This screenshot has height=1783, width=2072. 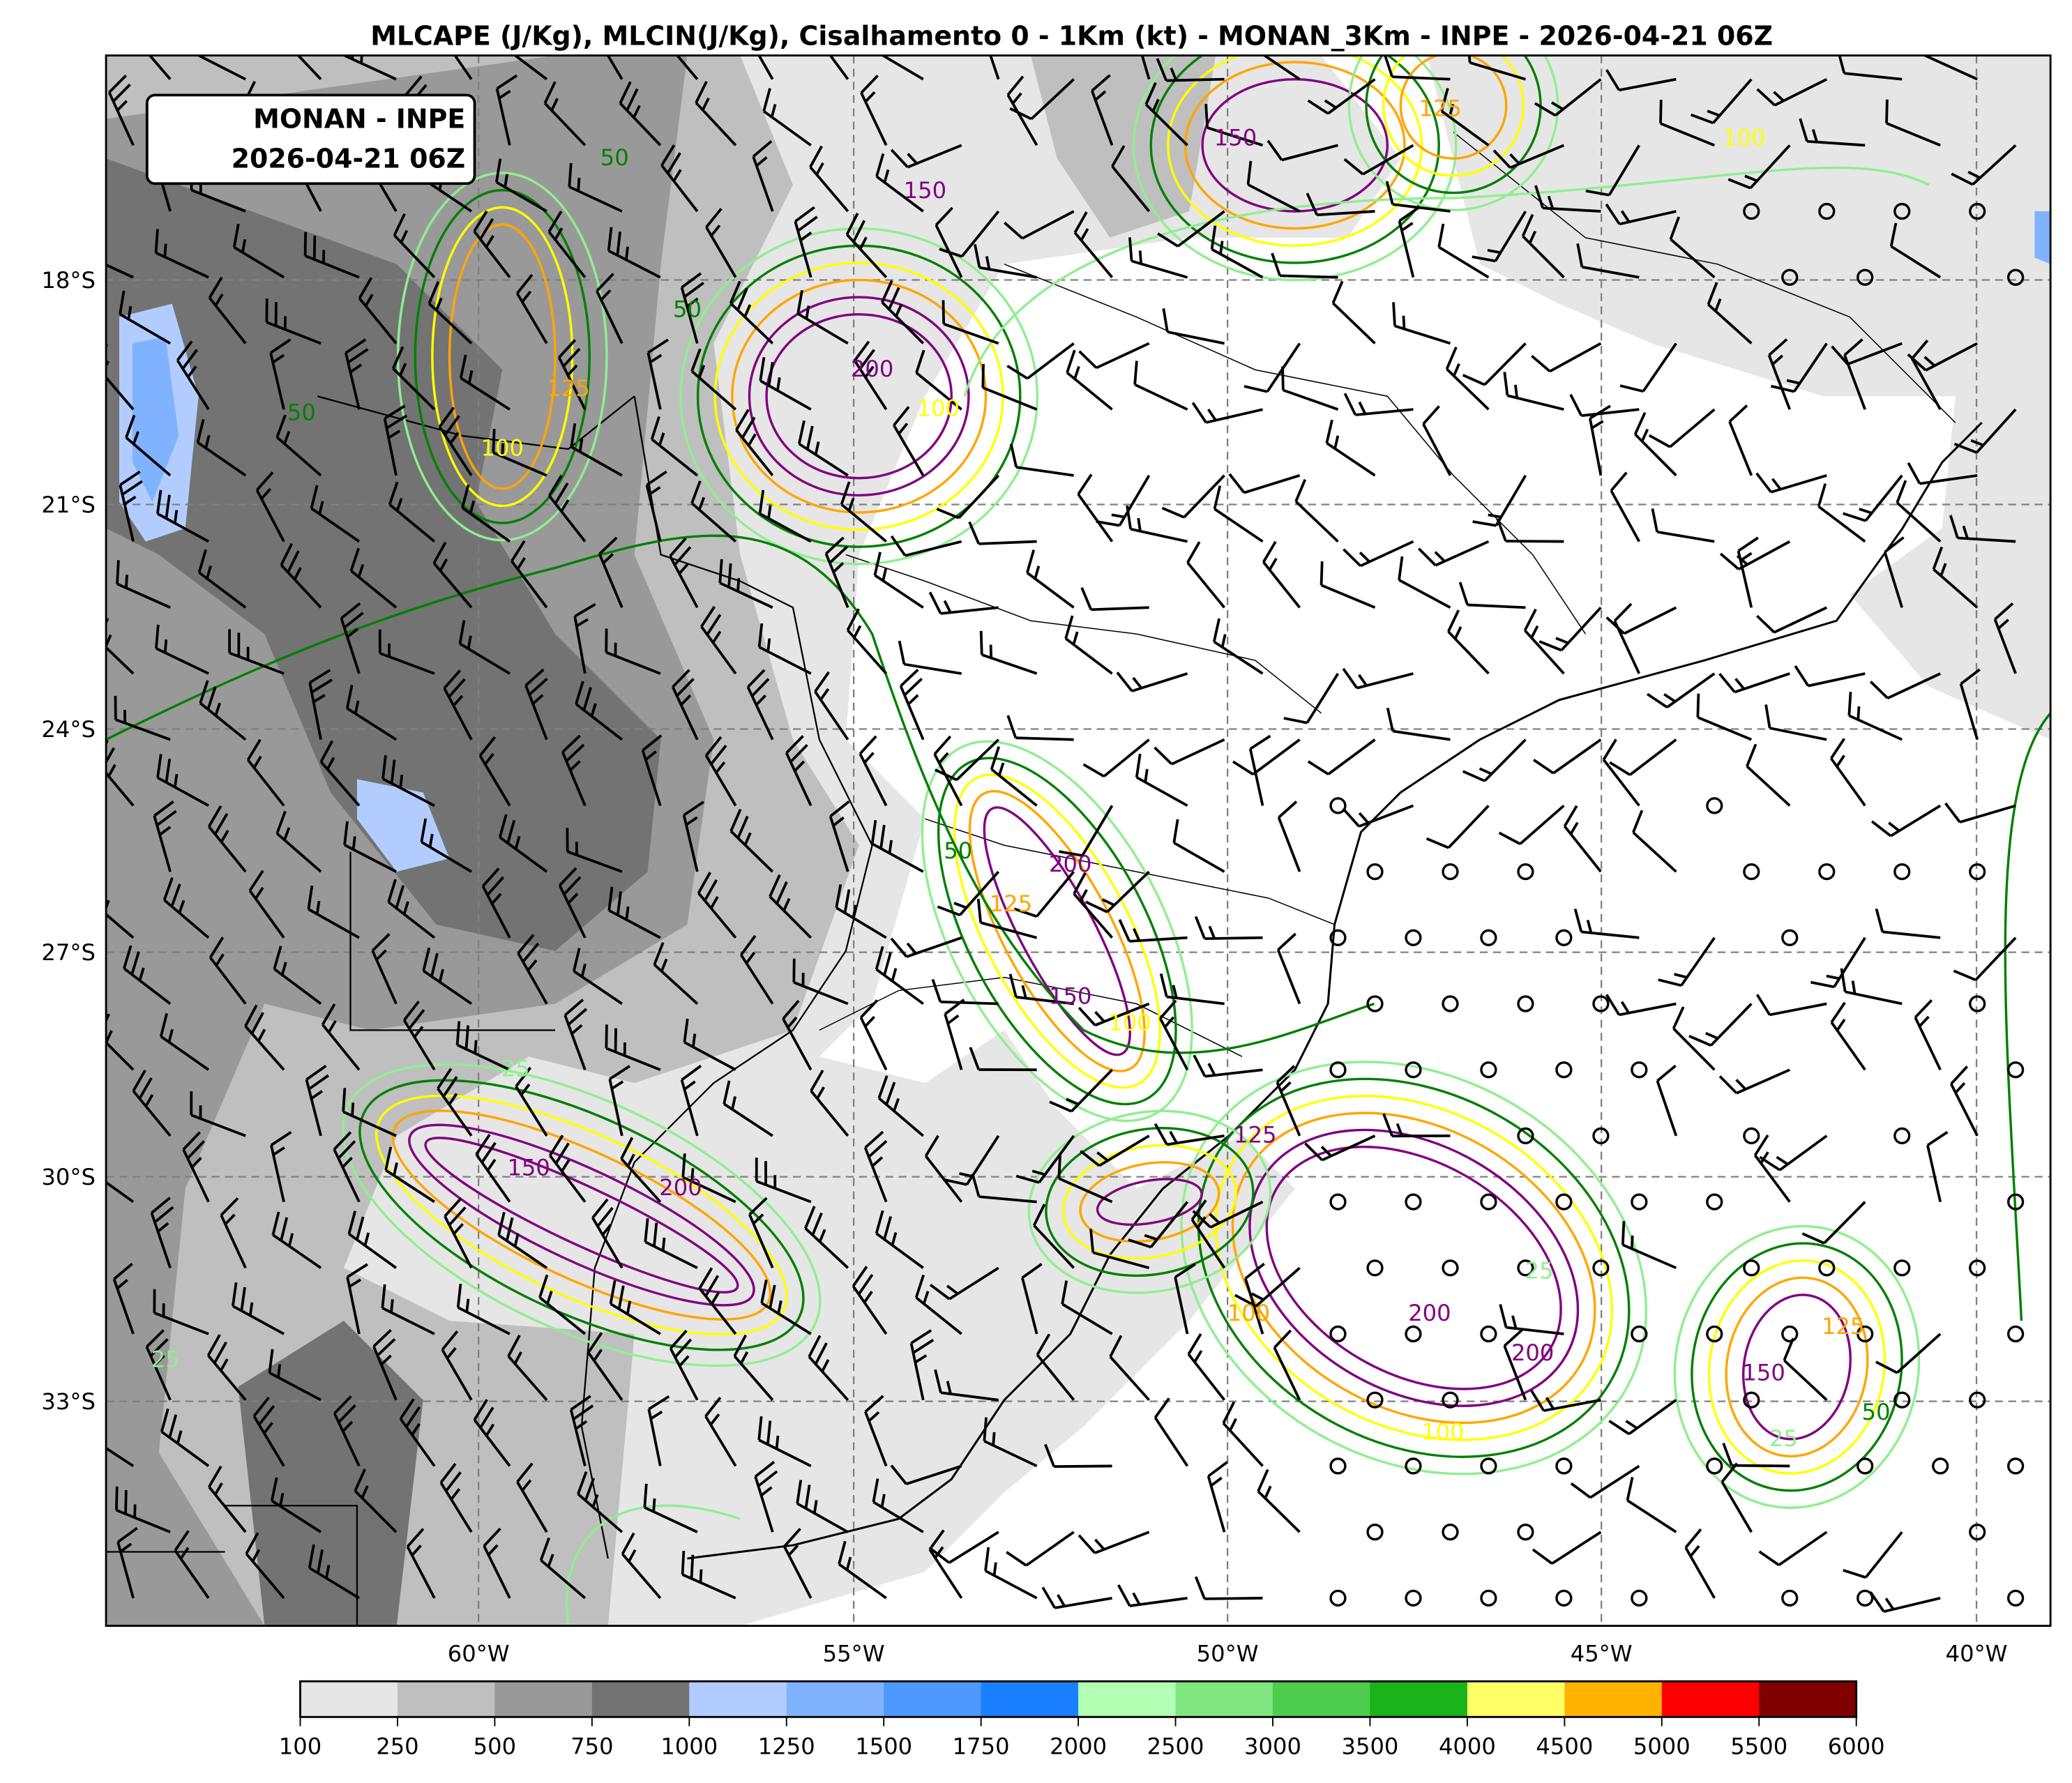 What do you see at coordinates (1662, 1746) in the screenshot?
I see `colorbar-tick-label: 5000` at bounding box center [1662, 1746].